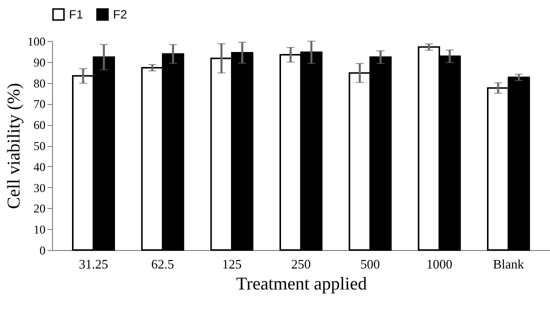  I want to click on y-tick-label: 60, so click(40, 125).